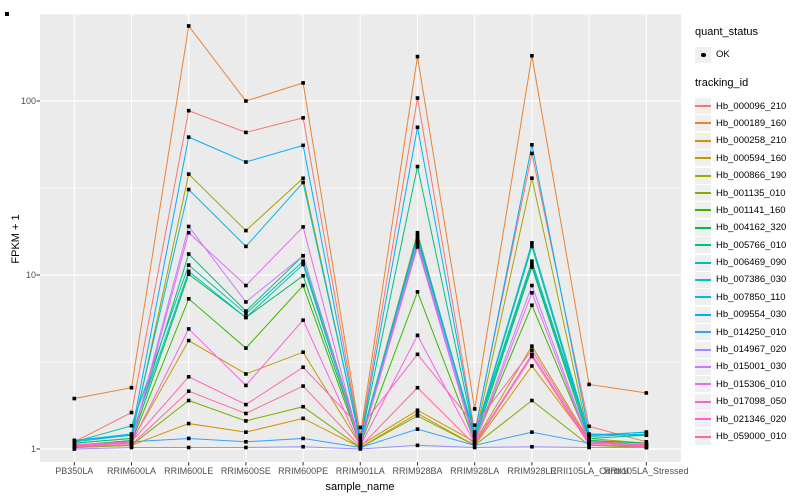 The height and width of the screenshot is (500, 800). What do you see at coordinates (360, 487) in the screenshot?
I see `x-axis-title: sample_name` at bounding box center [360, 487].